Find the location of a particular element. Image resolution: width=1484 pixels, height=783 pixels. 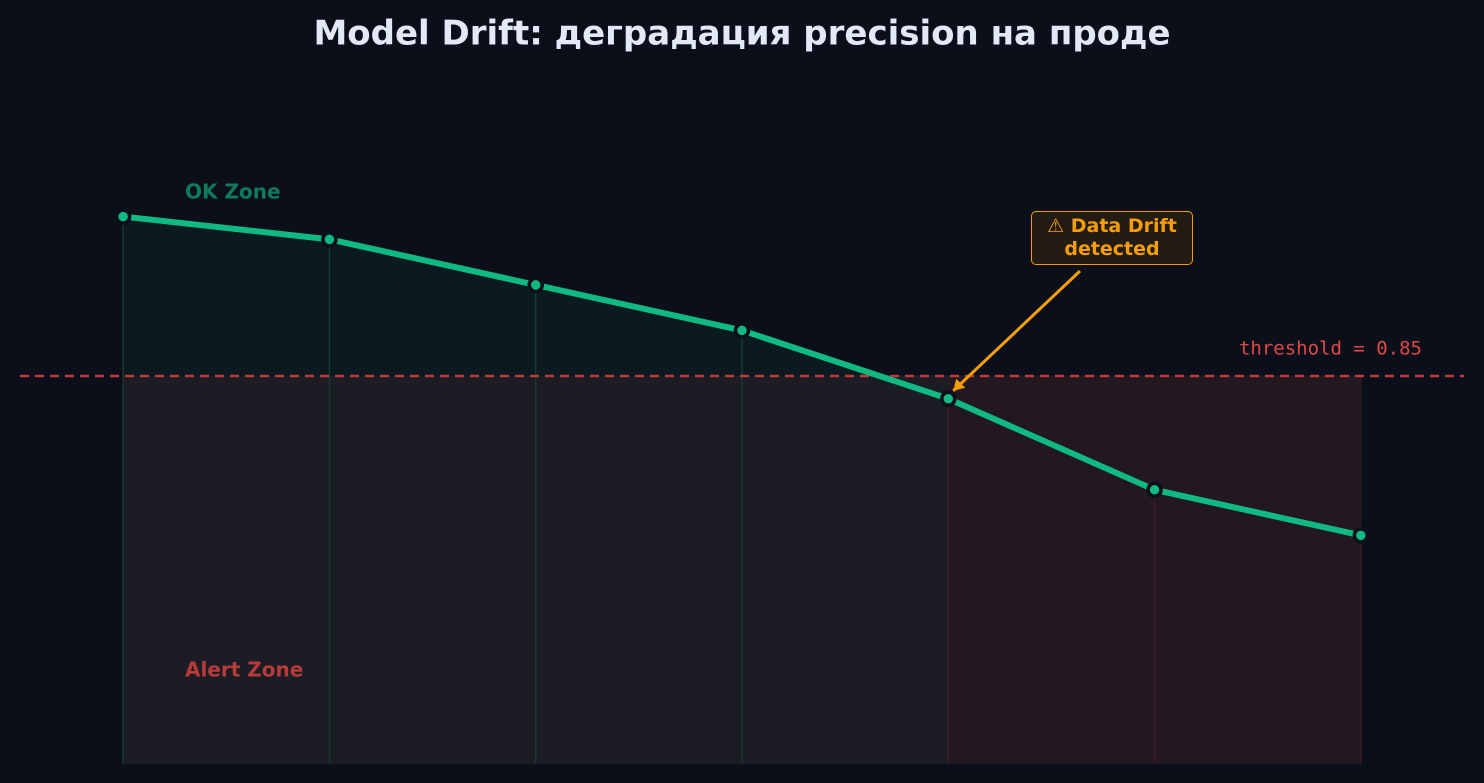

alert-zone-label: Alert Zone is located at coordinates (244, 670).